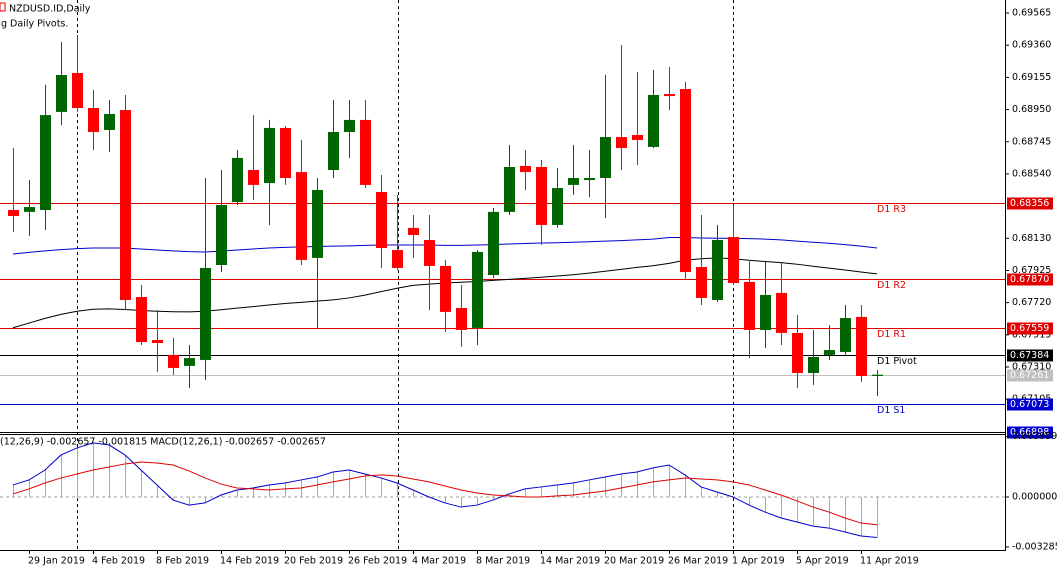 The height and width of the screenshot is (577, 1057). What do you see at coordinates (1031, 367) in the screenshot?
I see `y-tick-label: 0.67310` at bounding box center [1031, 367].